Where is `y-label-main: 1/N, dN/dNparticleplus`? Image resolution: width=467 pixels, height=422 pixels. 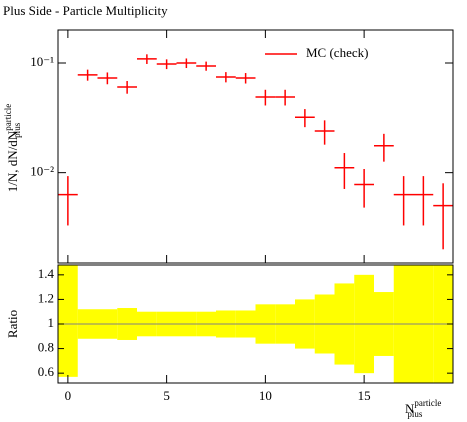
y-label-main: 1/N, dN/dNparticleplus is located at coordinates (12, 148).